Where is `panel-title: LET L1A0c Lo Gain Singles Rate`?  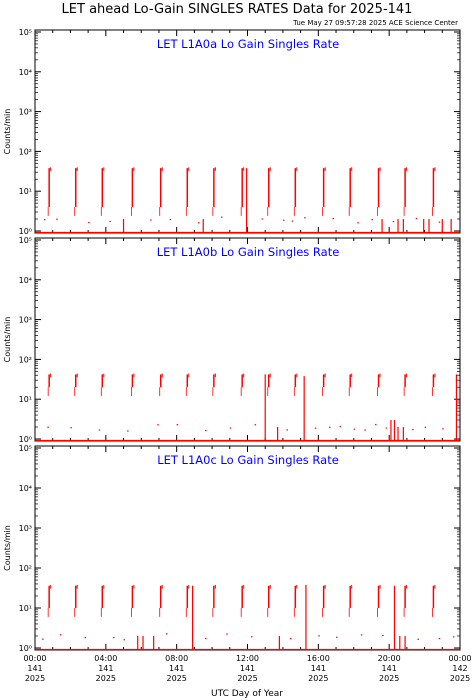 panel-title: LET L1A0c Lo Gain Singles Rate is located at coordinates (248, 460).